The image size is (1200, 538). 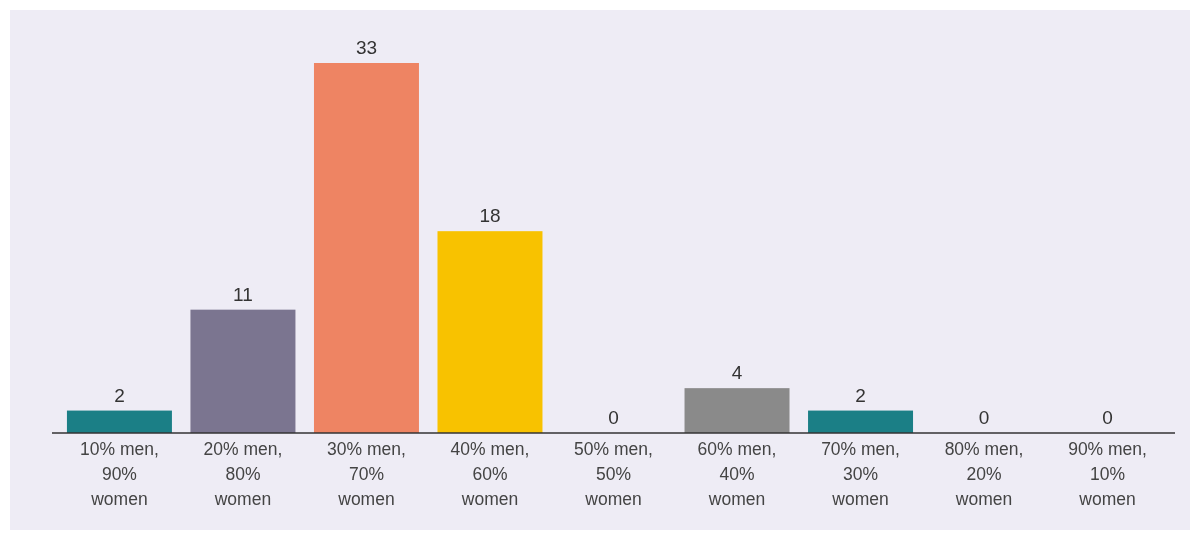 I want to click on x-tick-label: 20% men, 80% women, so click(x=243, y=474).